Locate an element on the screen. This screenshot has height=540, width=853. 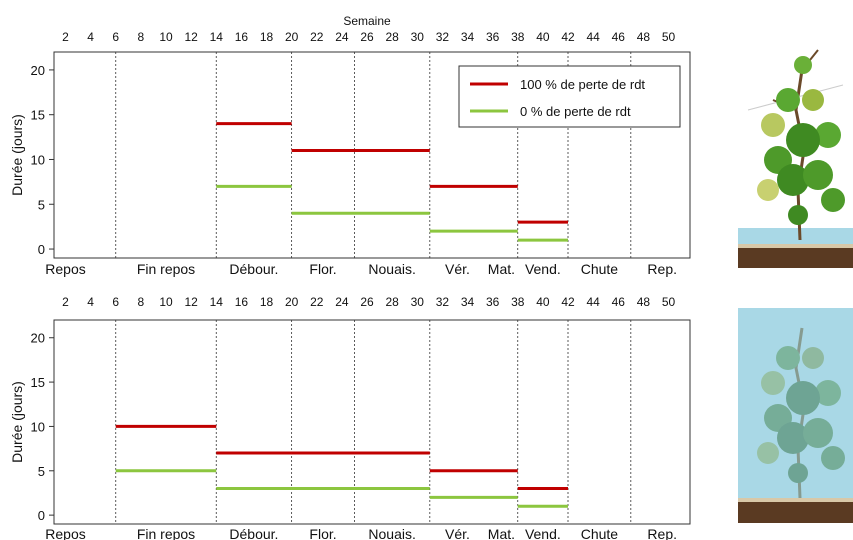
grapevine-faded-icon is located at coordinates (795, 415).